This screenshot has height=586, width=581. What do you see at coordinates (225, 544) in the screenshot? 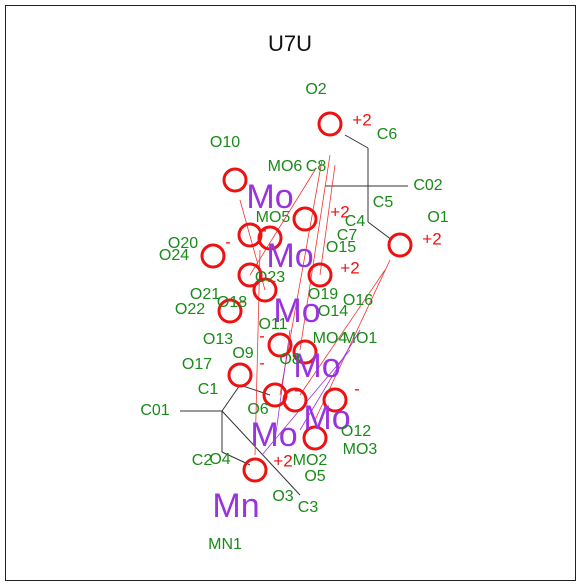
I see `atom-label: MN1` at bounding box center [225, 544].